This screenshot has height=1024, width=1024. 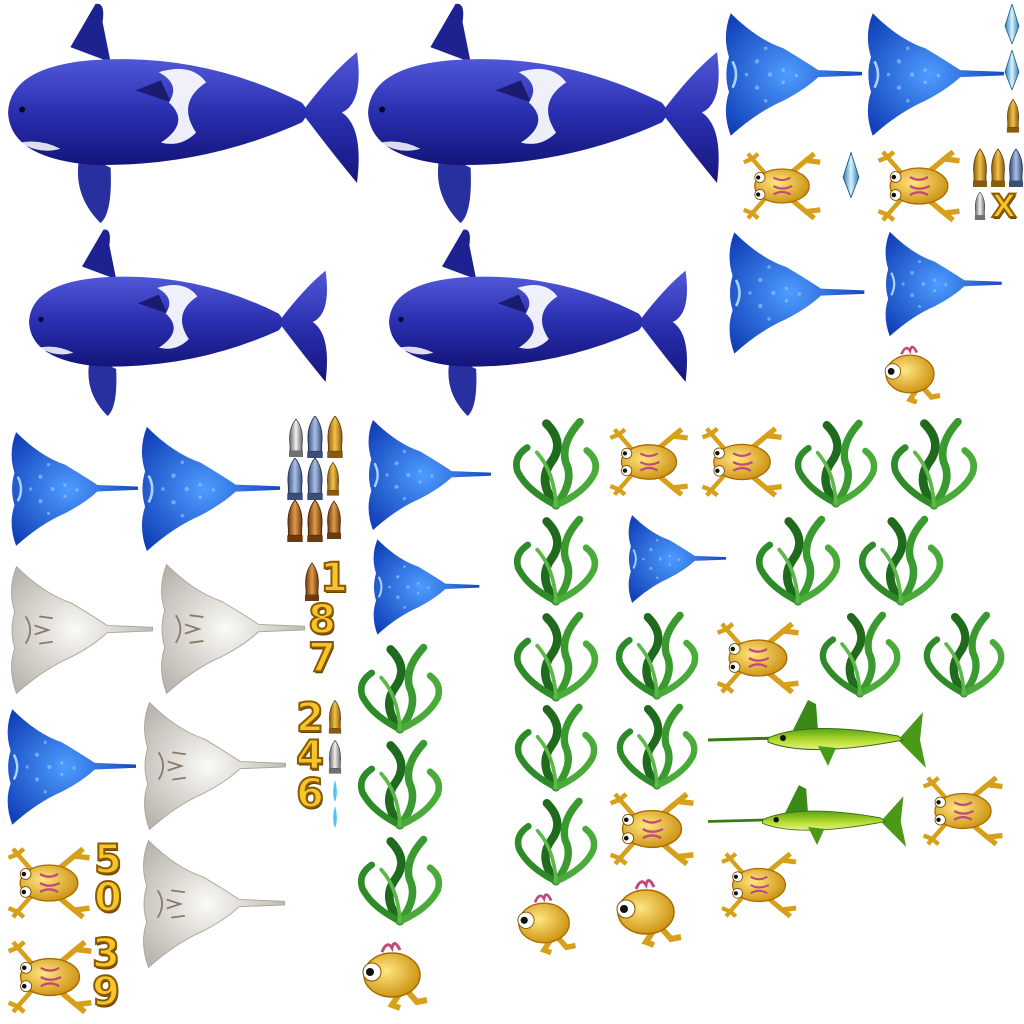 What do you see at coordinates (108, 860) in the screenshot?
I see `digit-5: 5` at bounding box center [108, 860].